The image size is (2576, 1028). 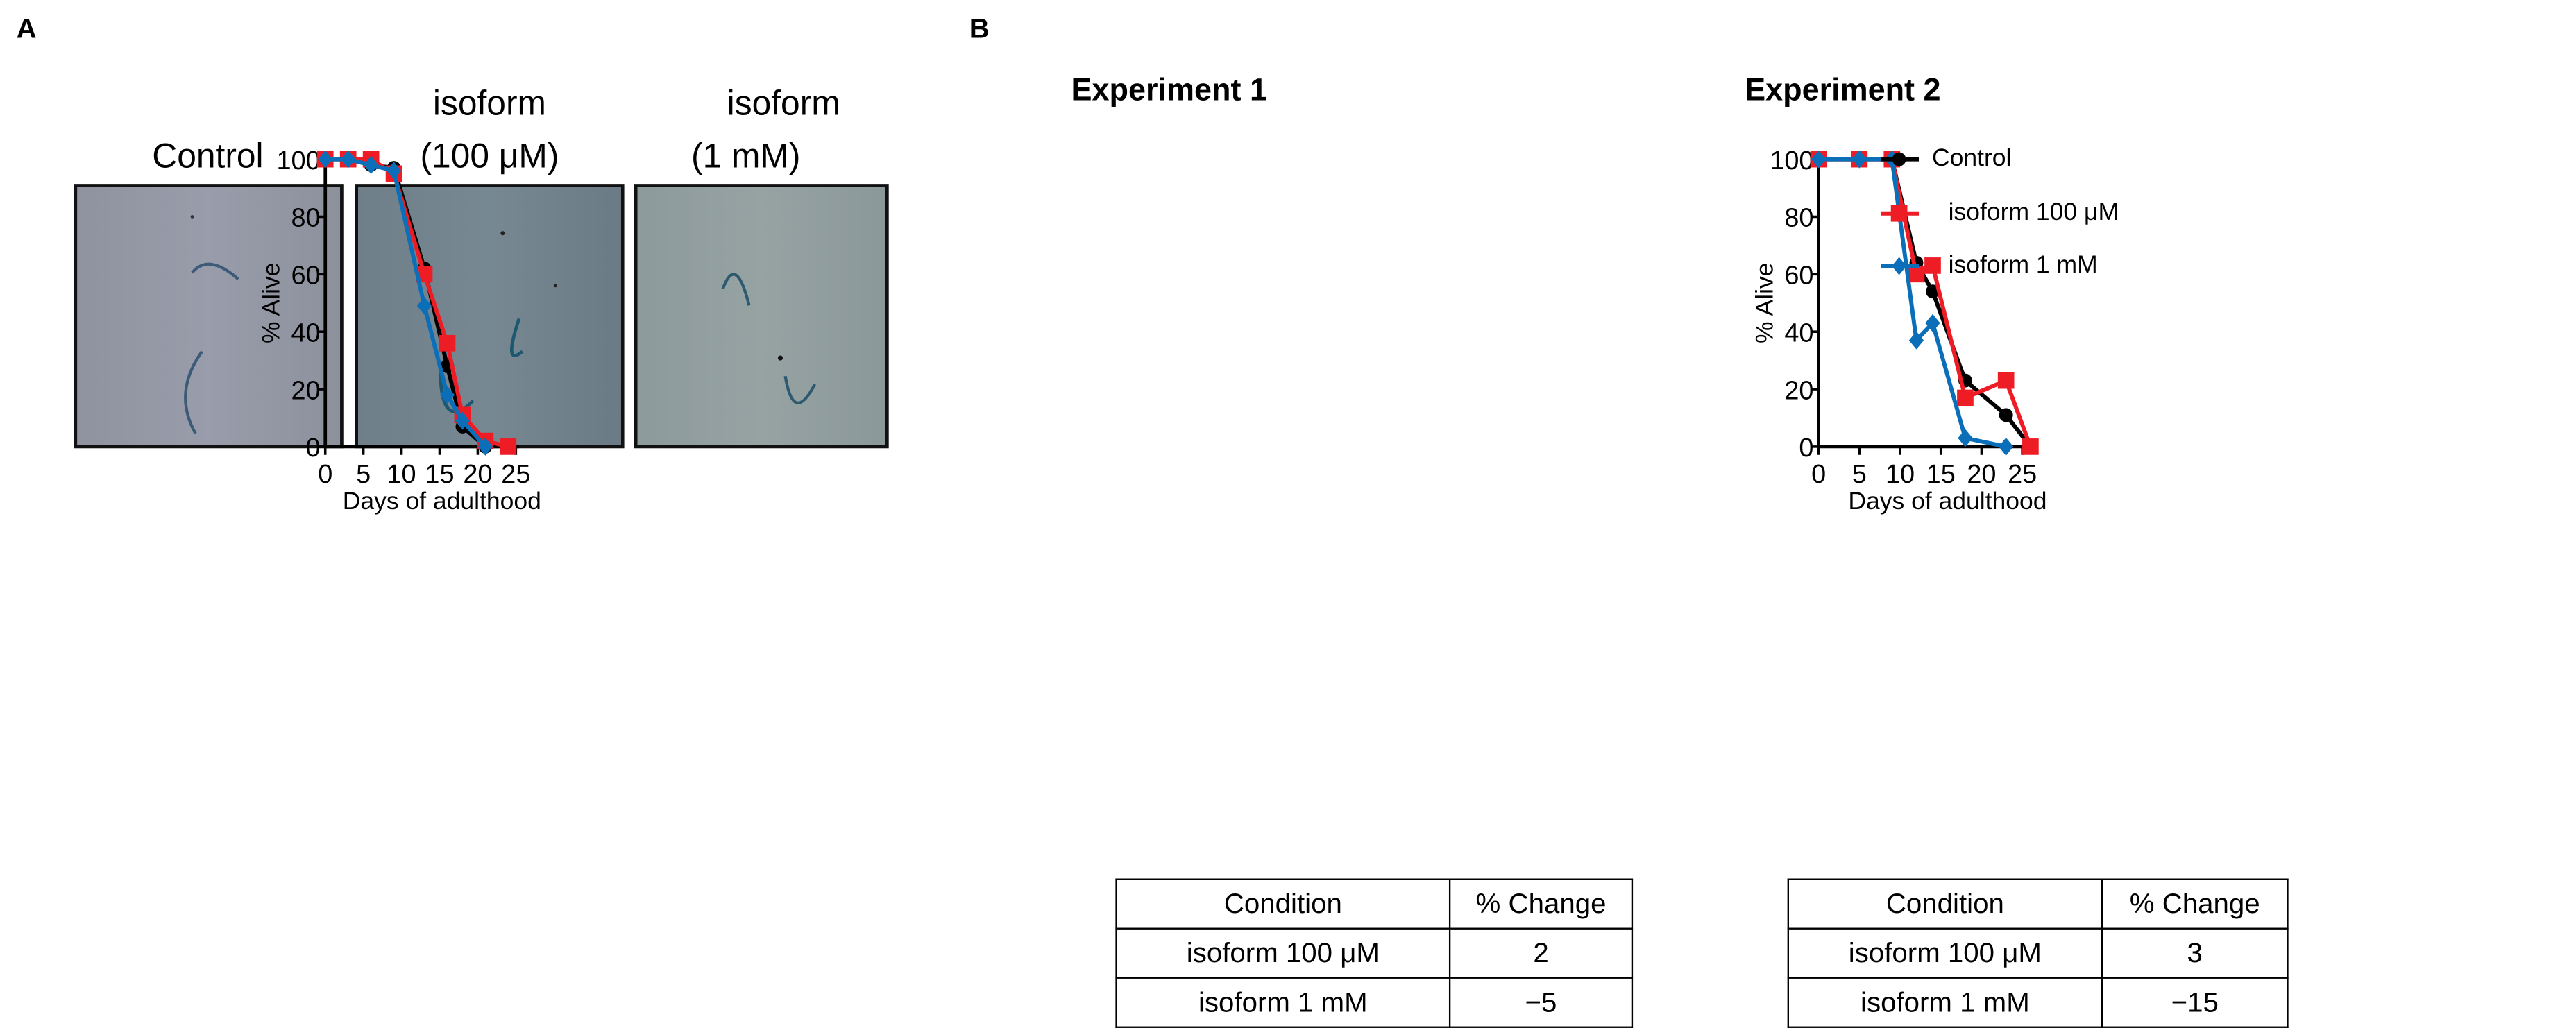 I want to click on chart1-y-tick-label: 60, so click(x=305, y=276).